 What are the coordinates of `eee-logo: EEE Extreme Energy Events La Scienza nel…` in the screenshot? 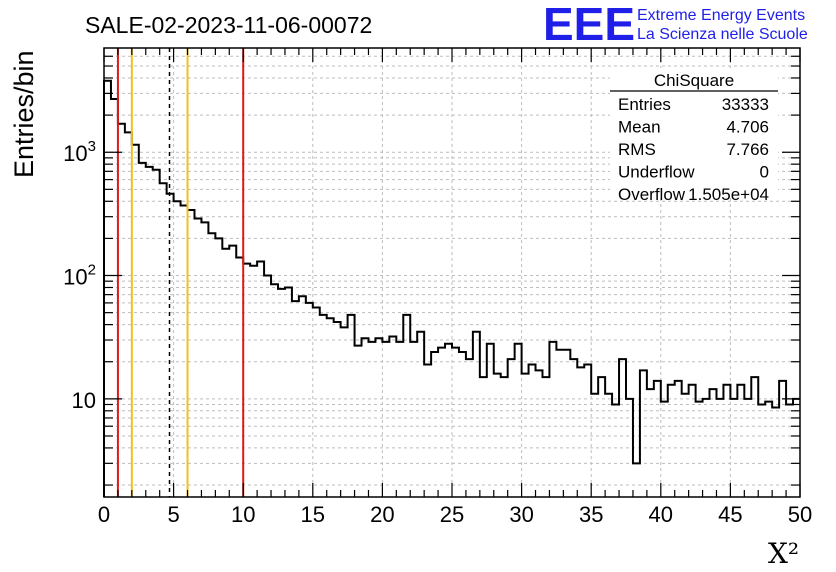 It's located at (675, 25).